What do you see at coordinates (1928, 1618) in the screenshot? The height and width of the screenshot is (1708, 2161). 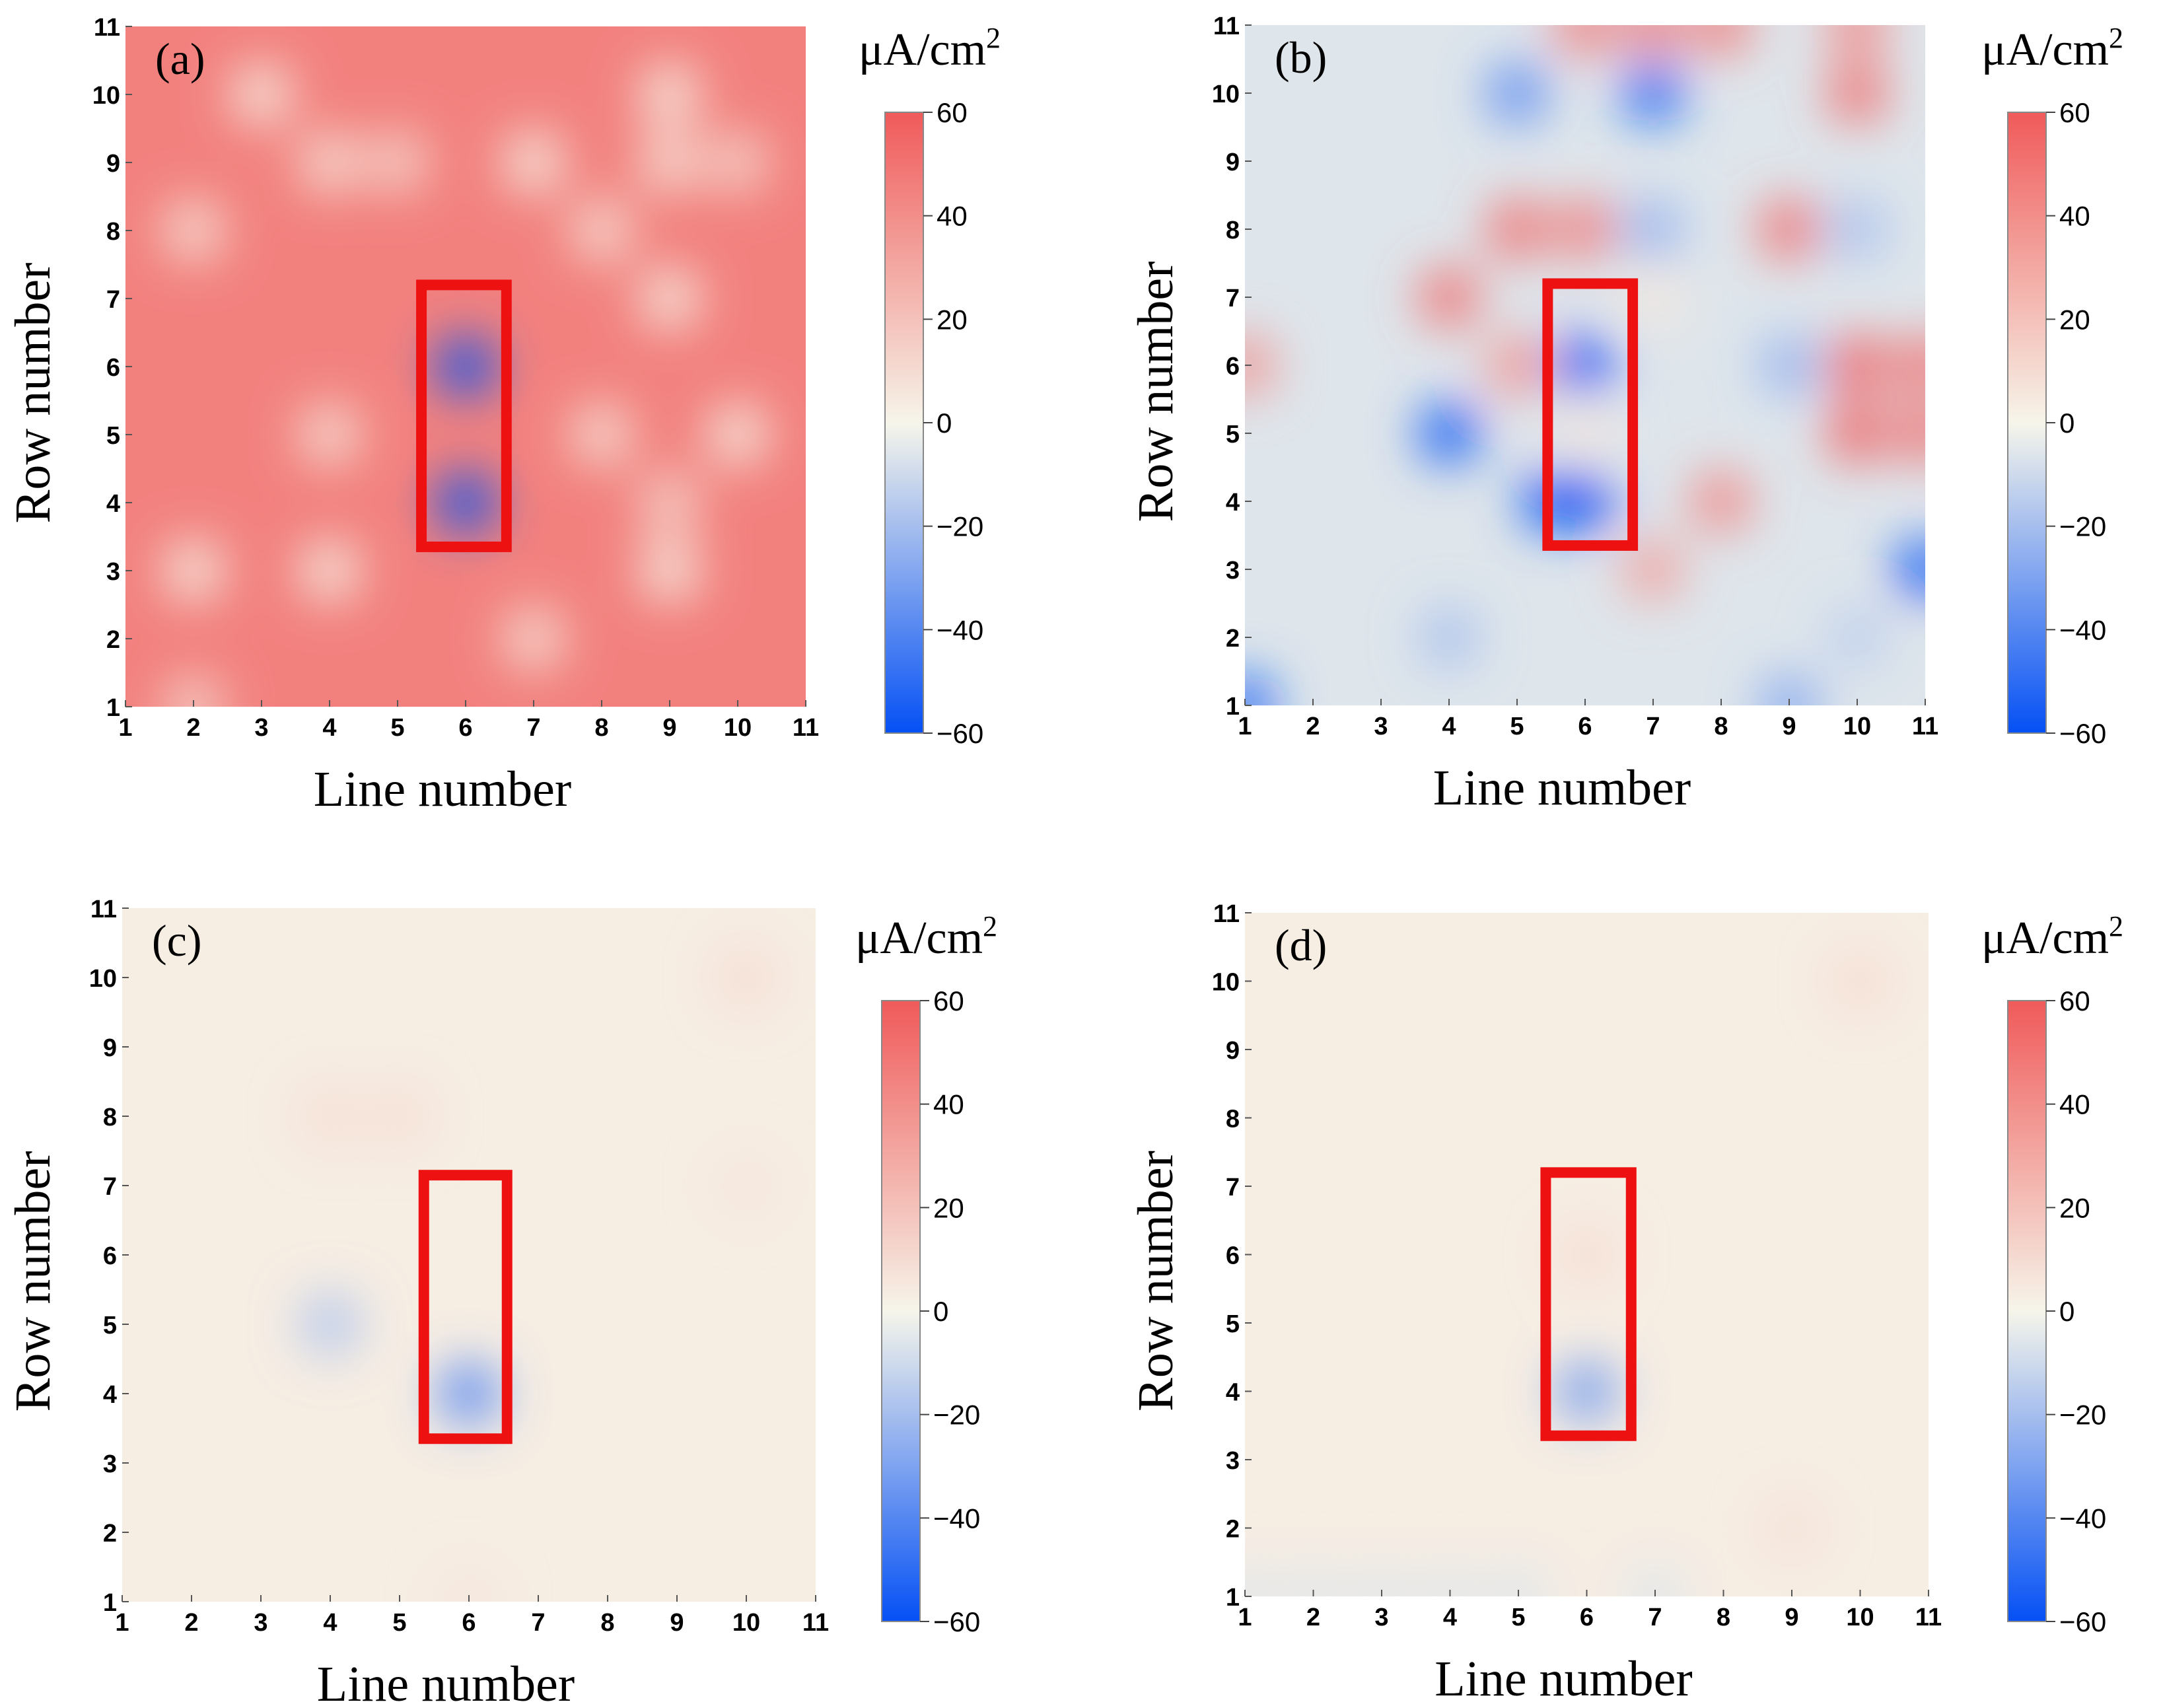 I see `x-tick-label: 11` at bounding box center [1928, 1618].